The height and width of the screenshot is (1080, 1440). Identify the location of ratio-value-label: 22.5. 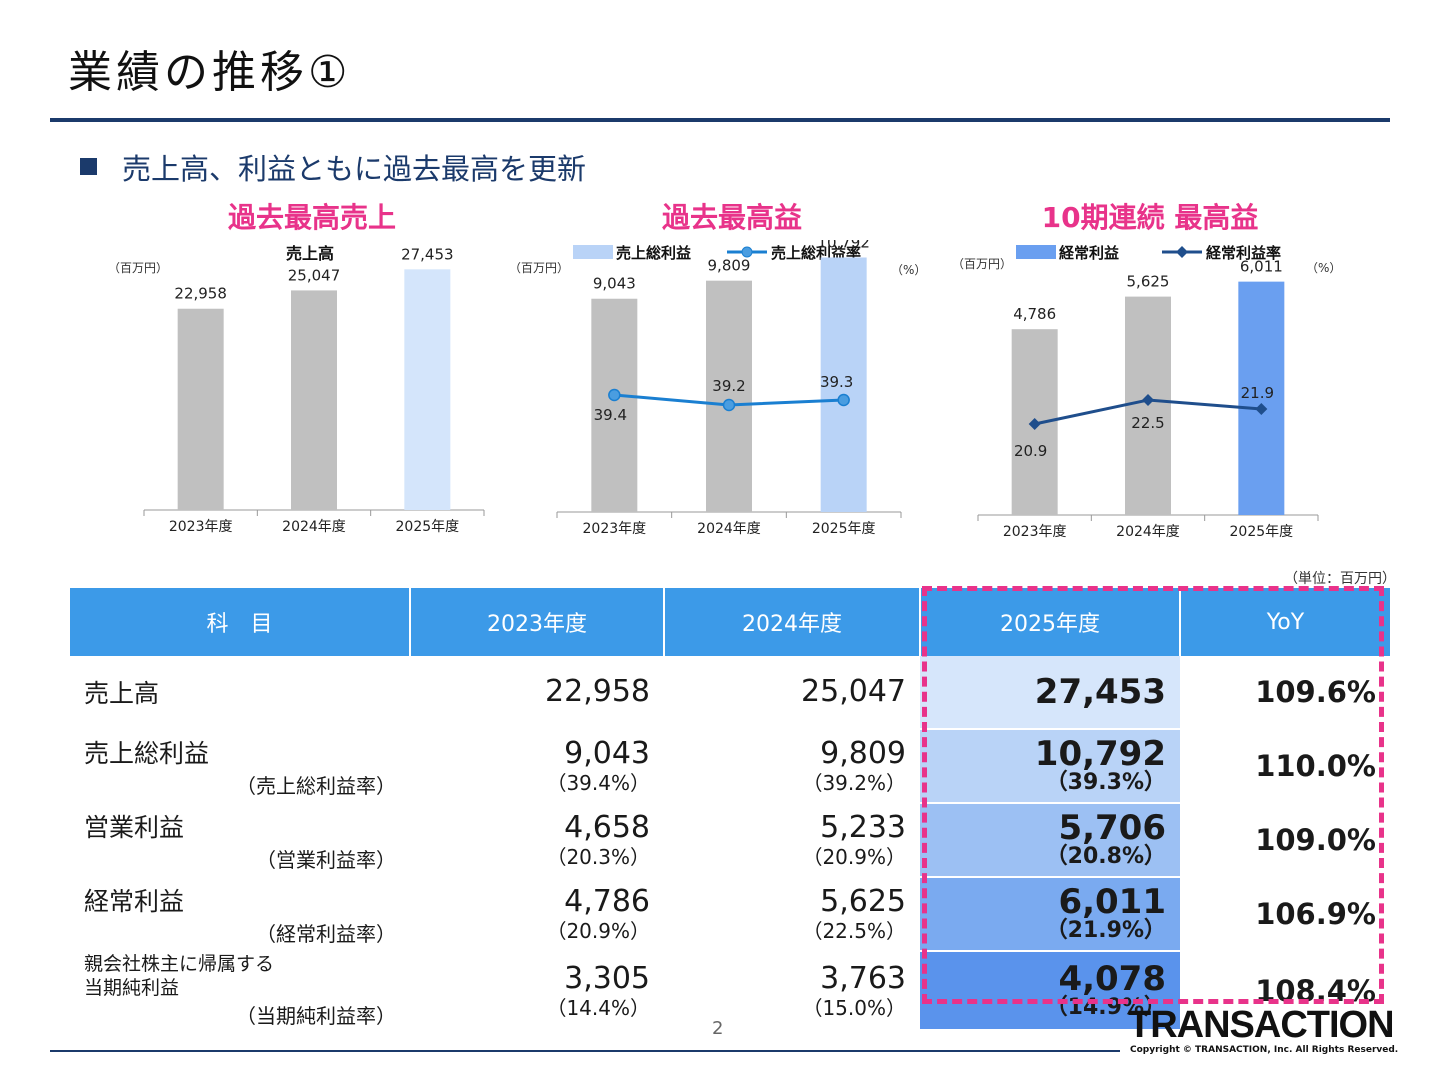
(1147, 423).